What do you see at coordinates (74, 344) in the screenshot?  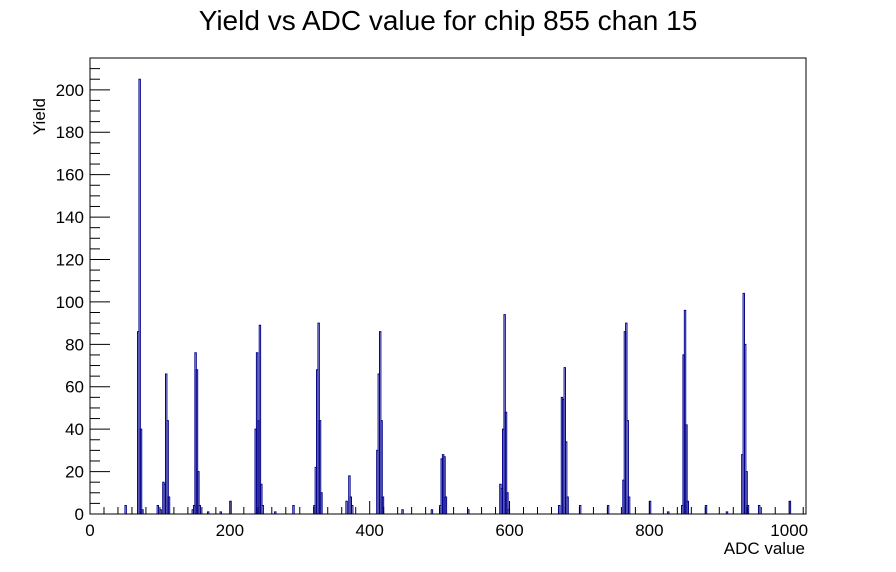 I see `y-tick-label: 80` at bounding box center [74, 344].